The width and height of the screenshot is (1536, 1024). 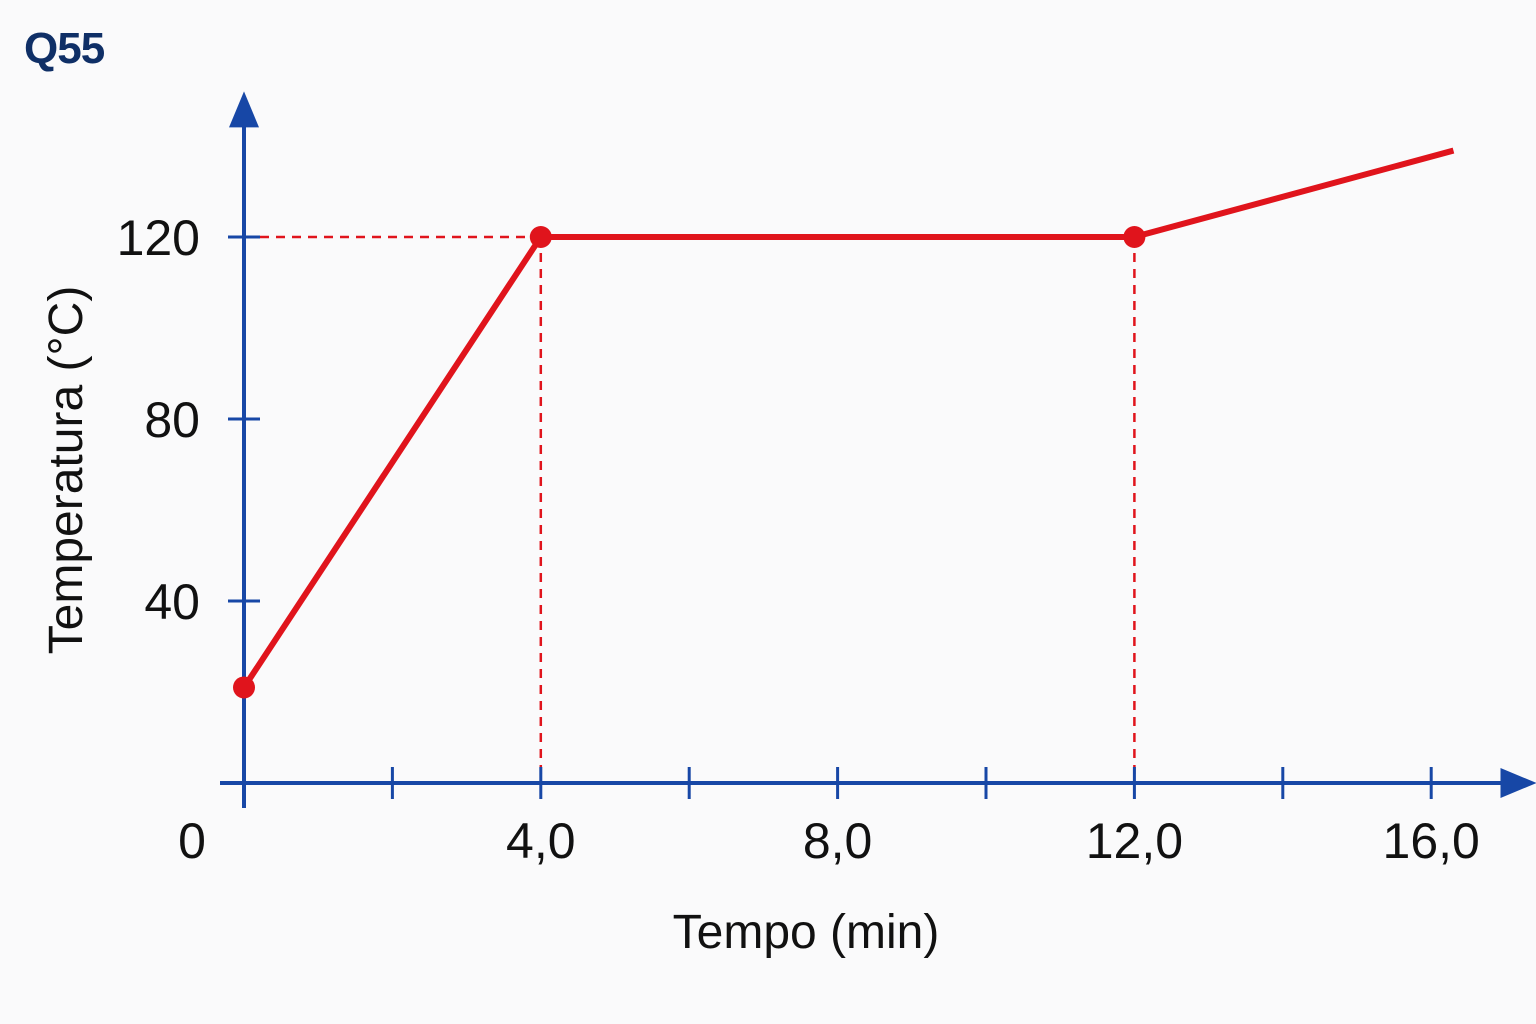 I want to click on question-label: Q55, so click(x=64, y=48).